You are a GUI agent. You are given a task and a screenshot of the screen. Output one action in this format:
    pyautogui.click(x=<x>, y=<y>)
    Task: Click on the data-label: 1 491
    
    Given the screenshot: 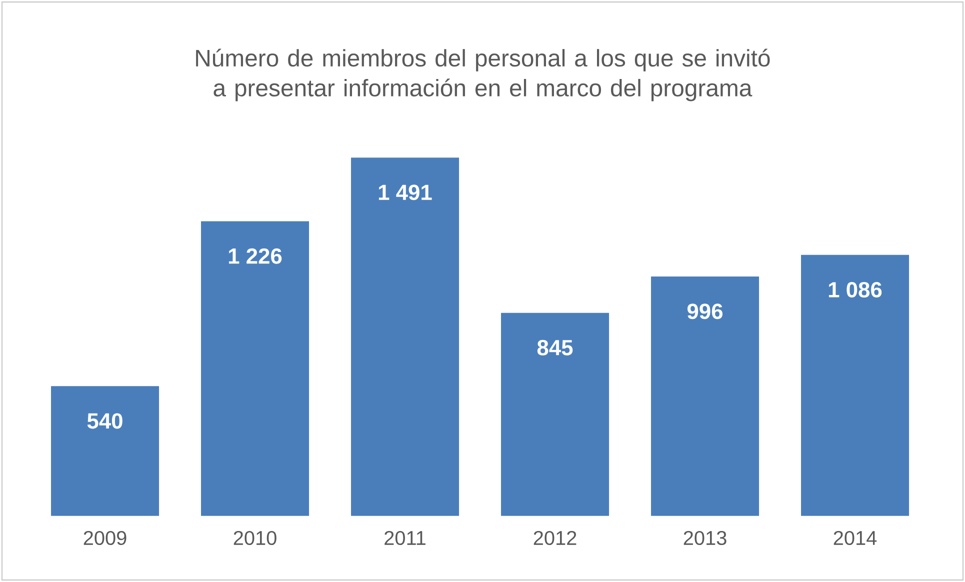 What is the action you would take?
    pyautogui.click(x=405, y=192)
    